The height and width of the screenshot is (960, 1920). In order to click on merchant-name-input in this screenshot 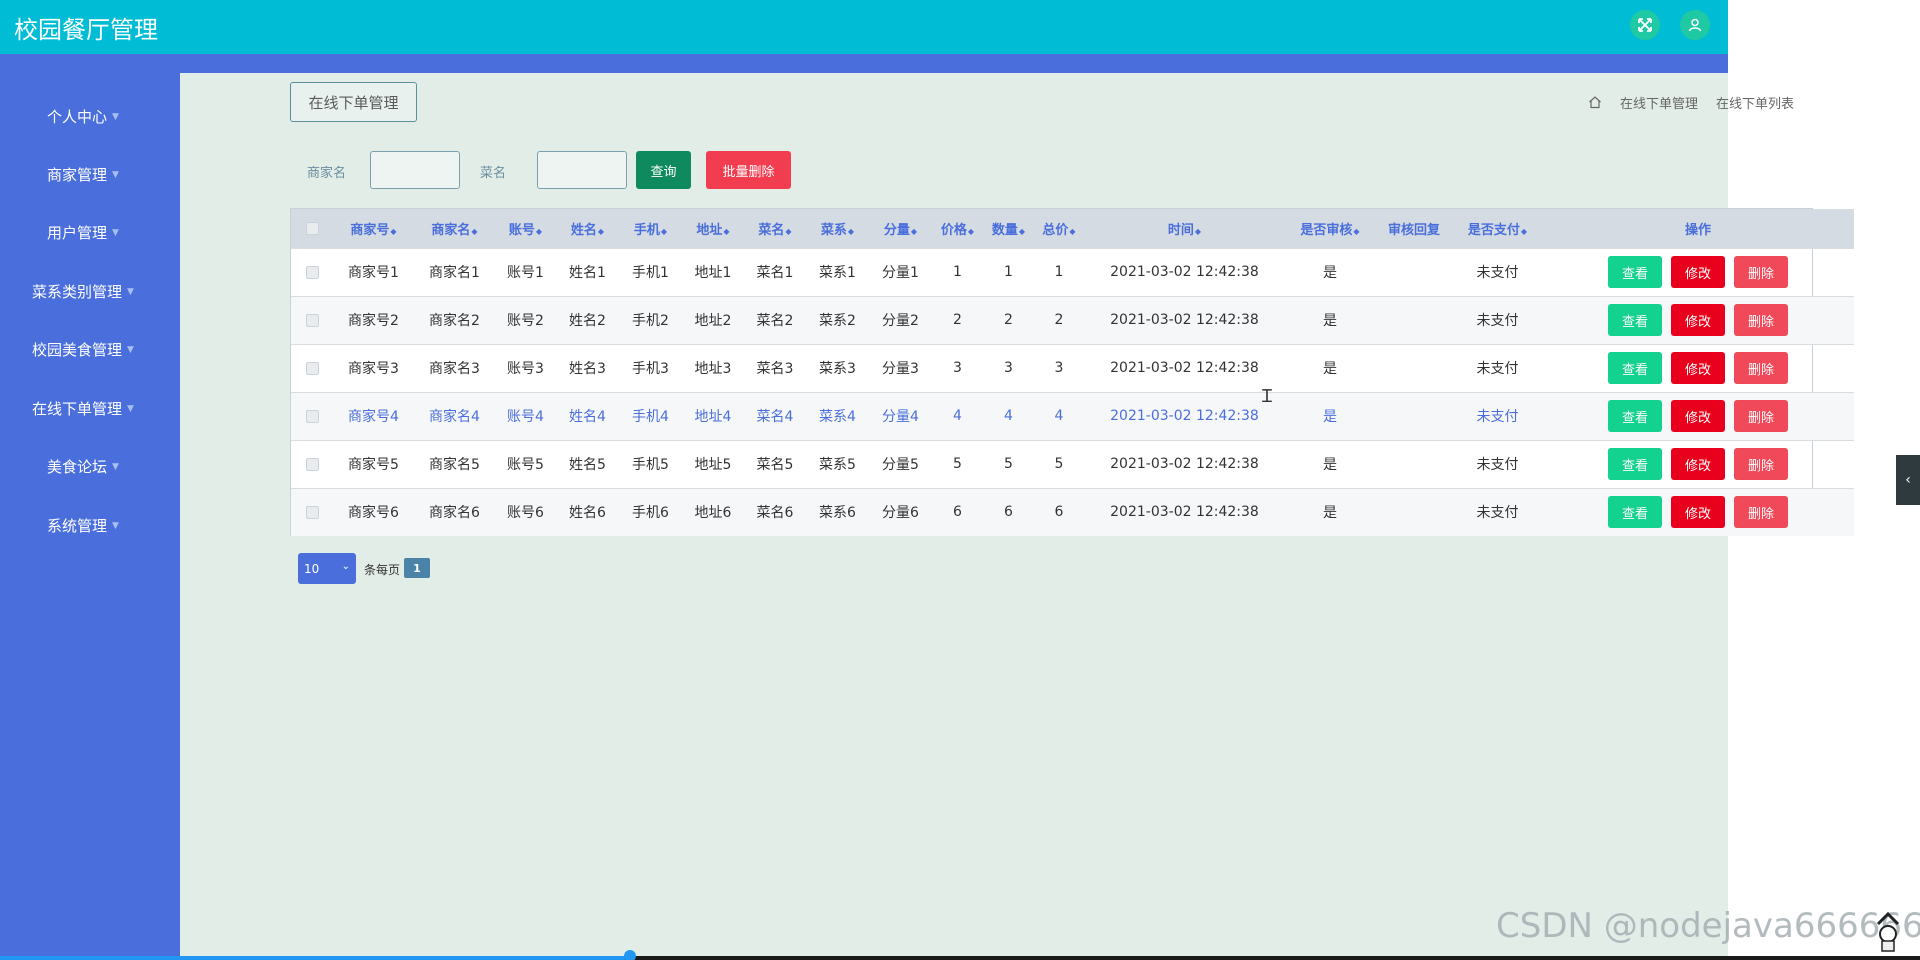, I will do `click(415, 170)`.